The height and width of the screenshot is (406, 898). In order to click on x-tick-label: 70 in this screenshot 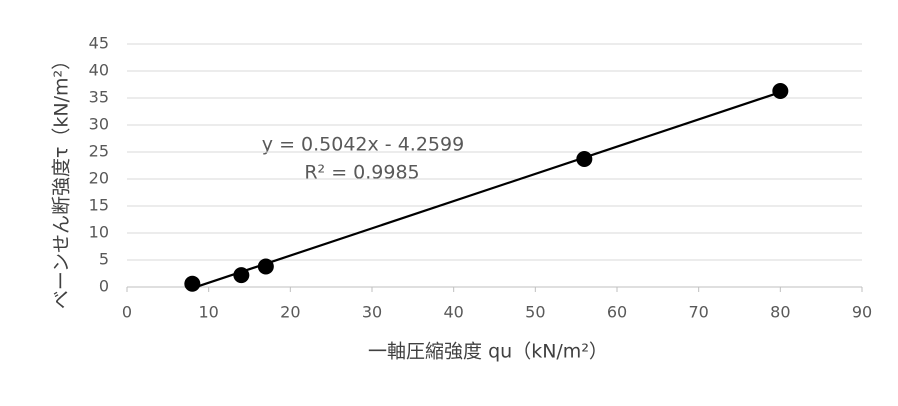, I will do `click(698, 312)`.